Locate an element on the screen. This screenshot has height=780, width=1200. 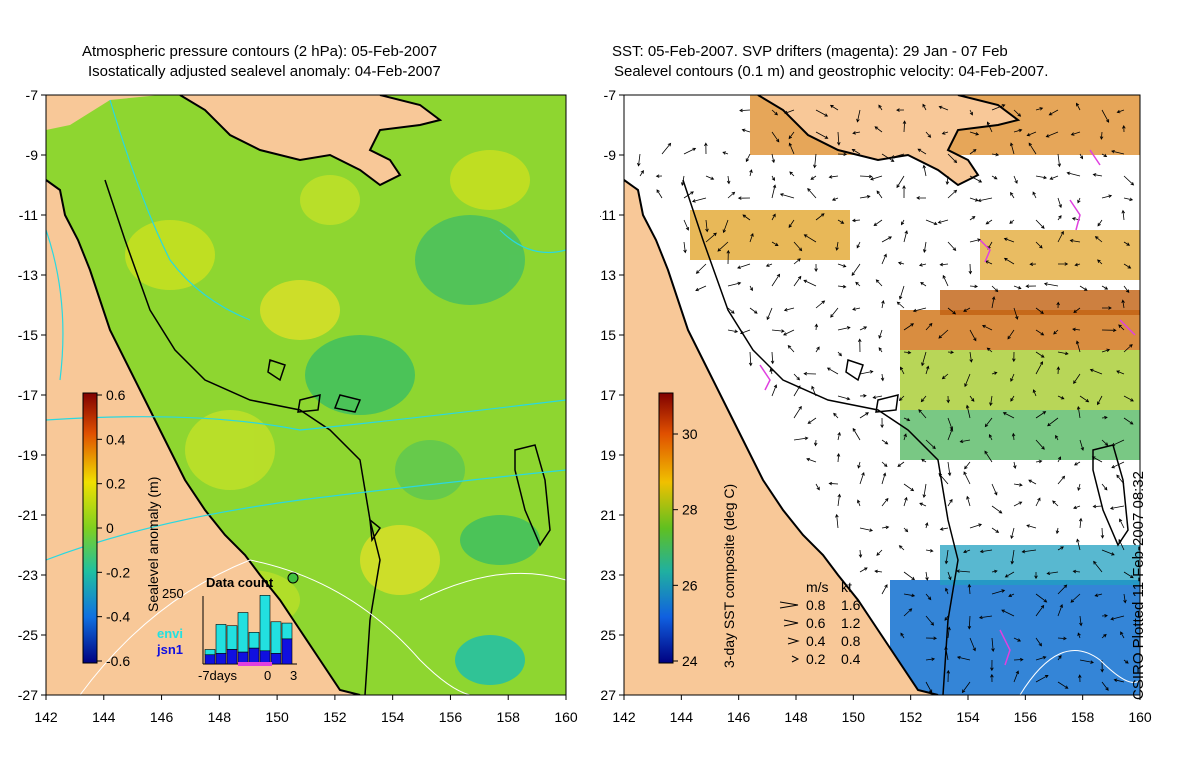
lat-label: -17 is located at coordinates (608, 395).